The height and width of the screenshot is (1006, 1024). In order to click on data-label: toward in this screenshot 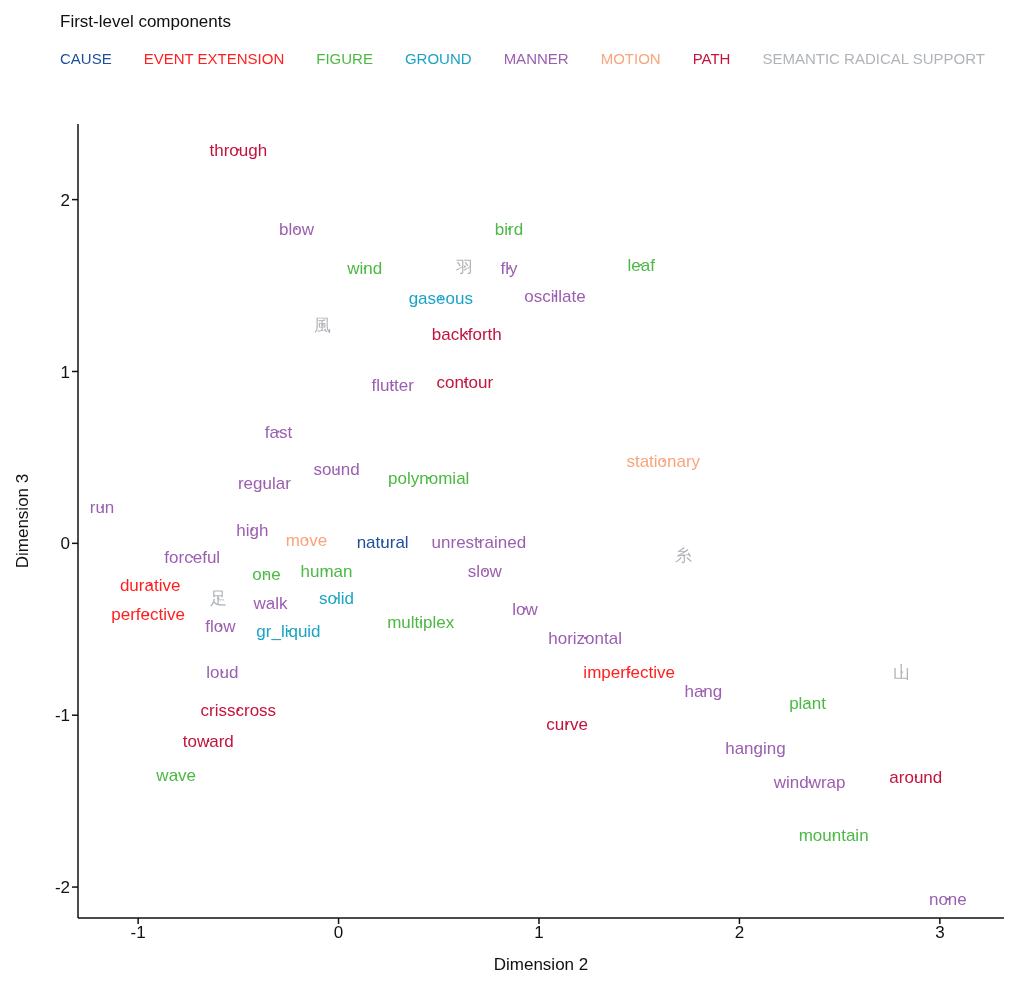, I will do `click(208, 741)`.